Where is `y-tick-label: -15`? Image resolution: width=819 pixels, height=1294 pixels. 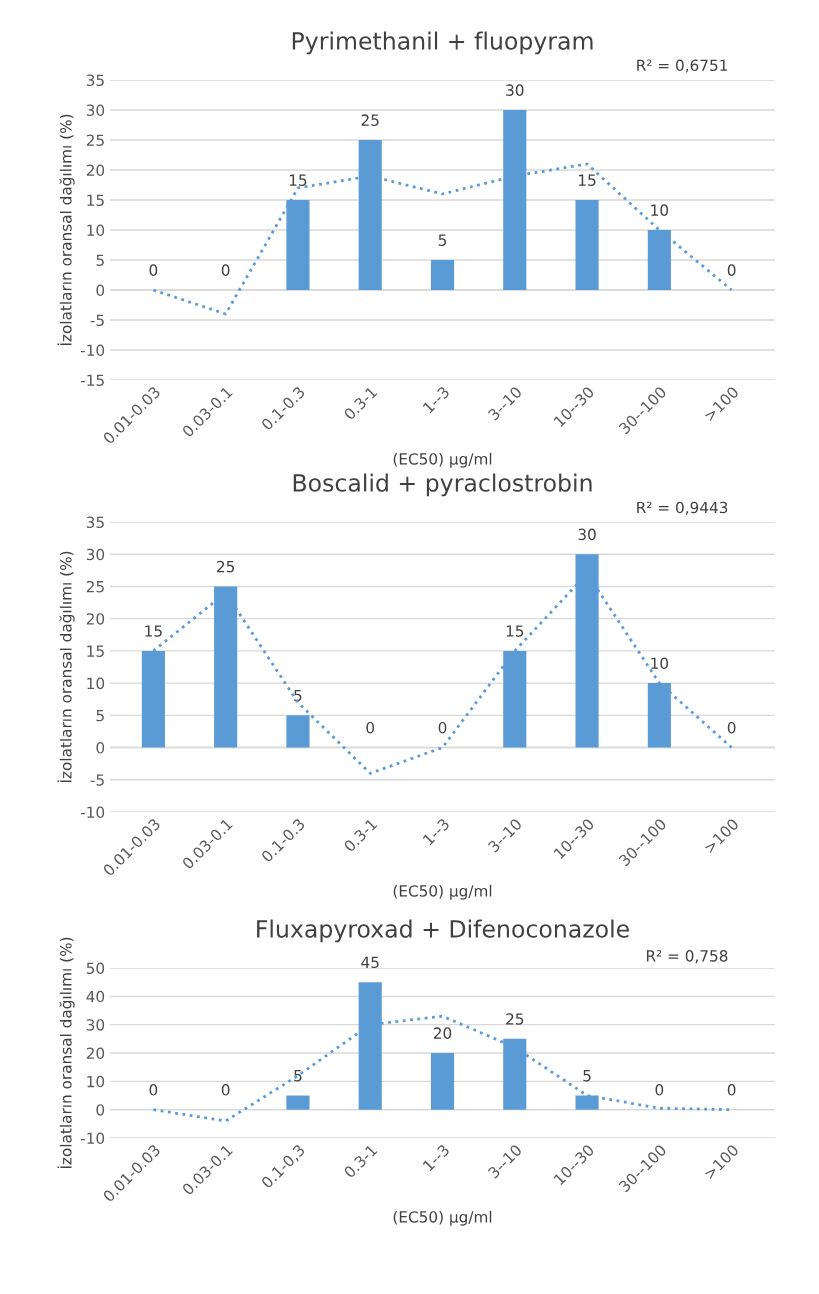
y-tick-label: -15 is located at coordinates (92, 380).